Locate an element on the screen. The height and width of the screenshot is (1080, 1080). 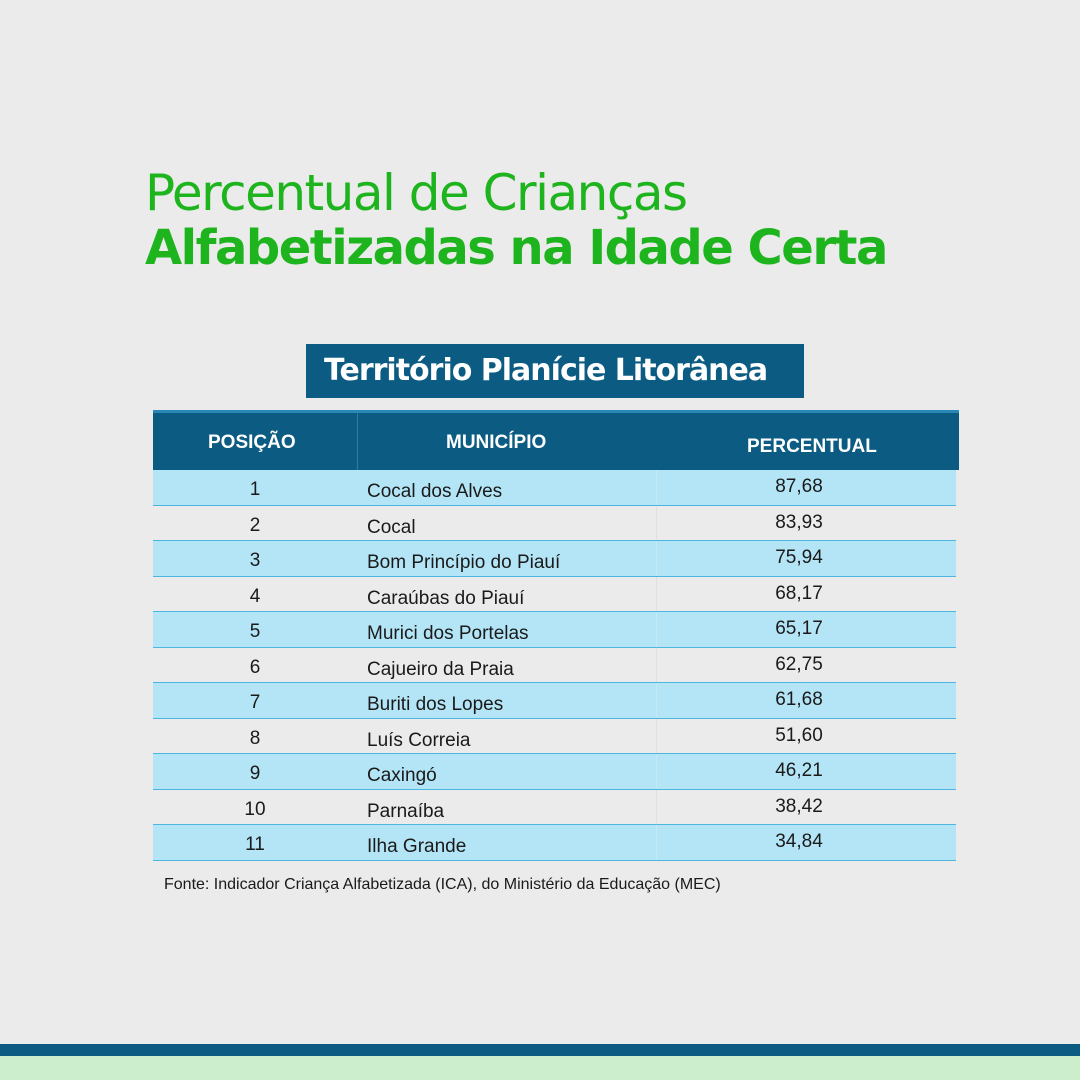
percentage-cell: 34,84 is located at coordinates (799, 841).